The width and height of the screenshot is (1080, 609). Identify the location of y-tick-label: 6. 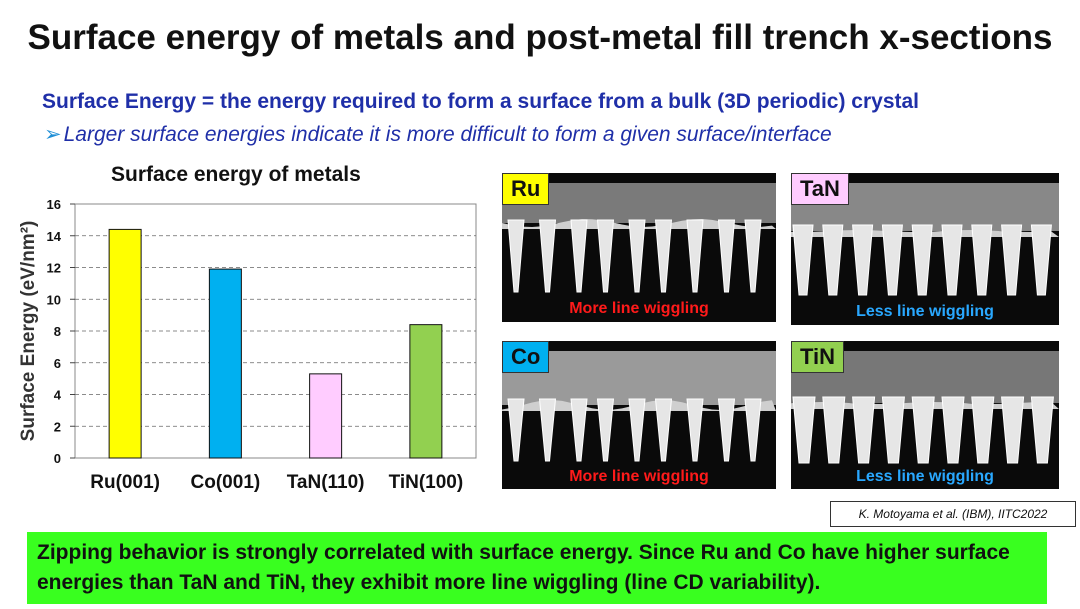
(57, 363).